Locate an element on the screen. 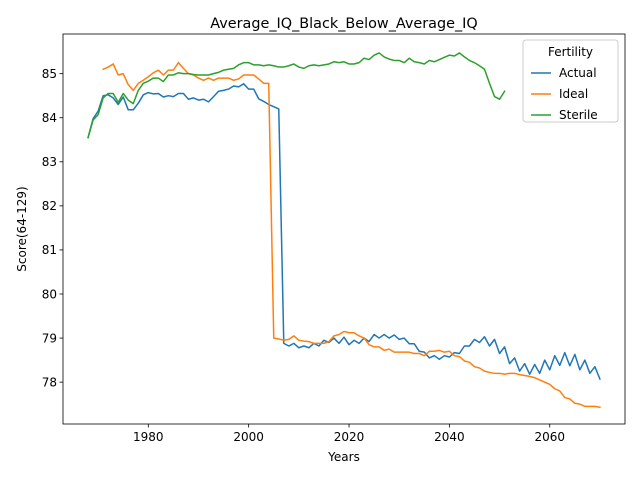 Image resolution: width=640 pixels, height=480 pixels. legend: Fertility Actual Ideal Sterile is located at coordinates (570, 81).